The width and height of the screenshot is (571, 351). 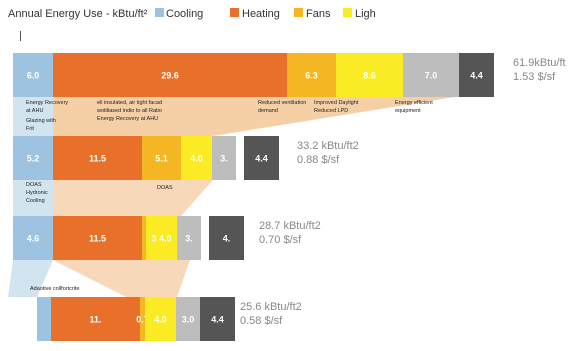 I want to click on axis-tick, so click(x=20, y=36).